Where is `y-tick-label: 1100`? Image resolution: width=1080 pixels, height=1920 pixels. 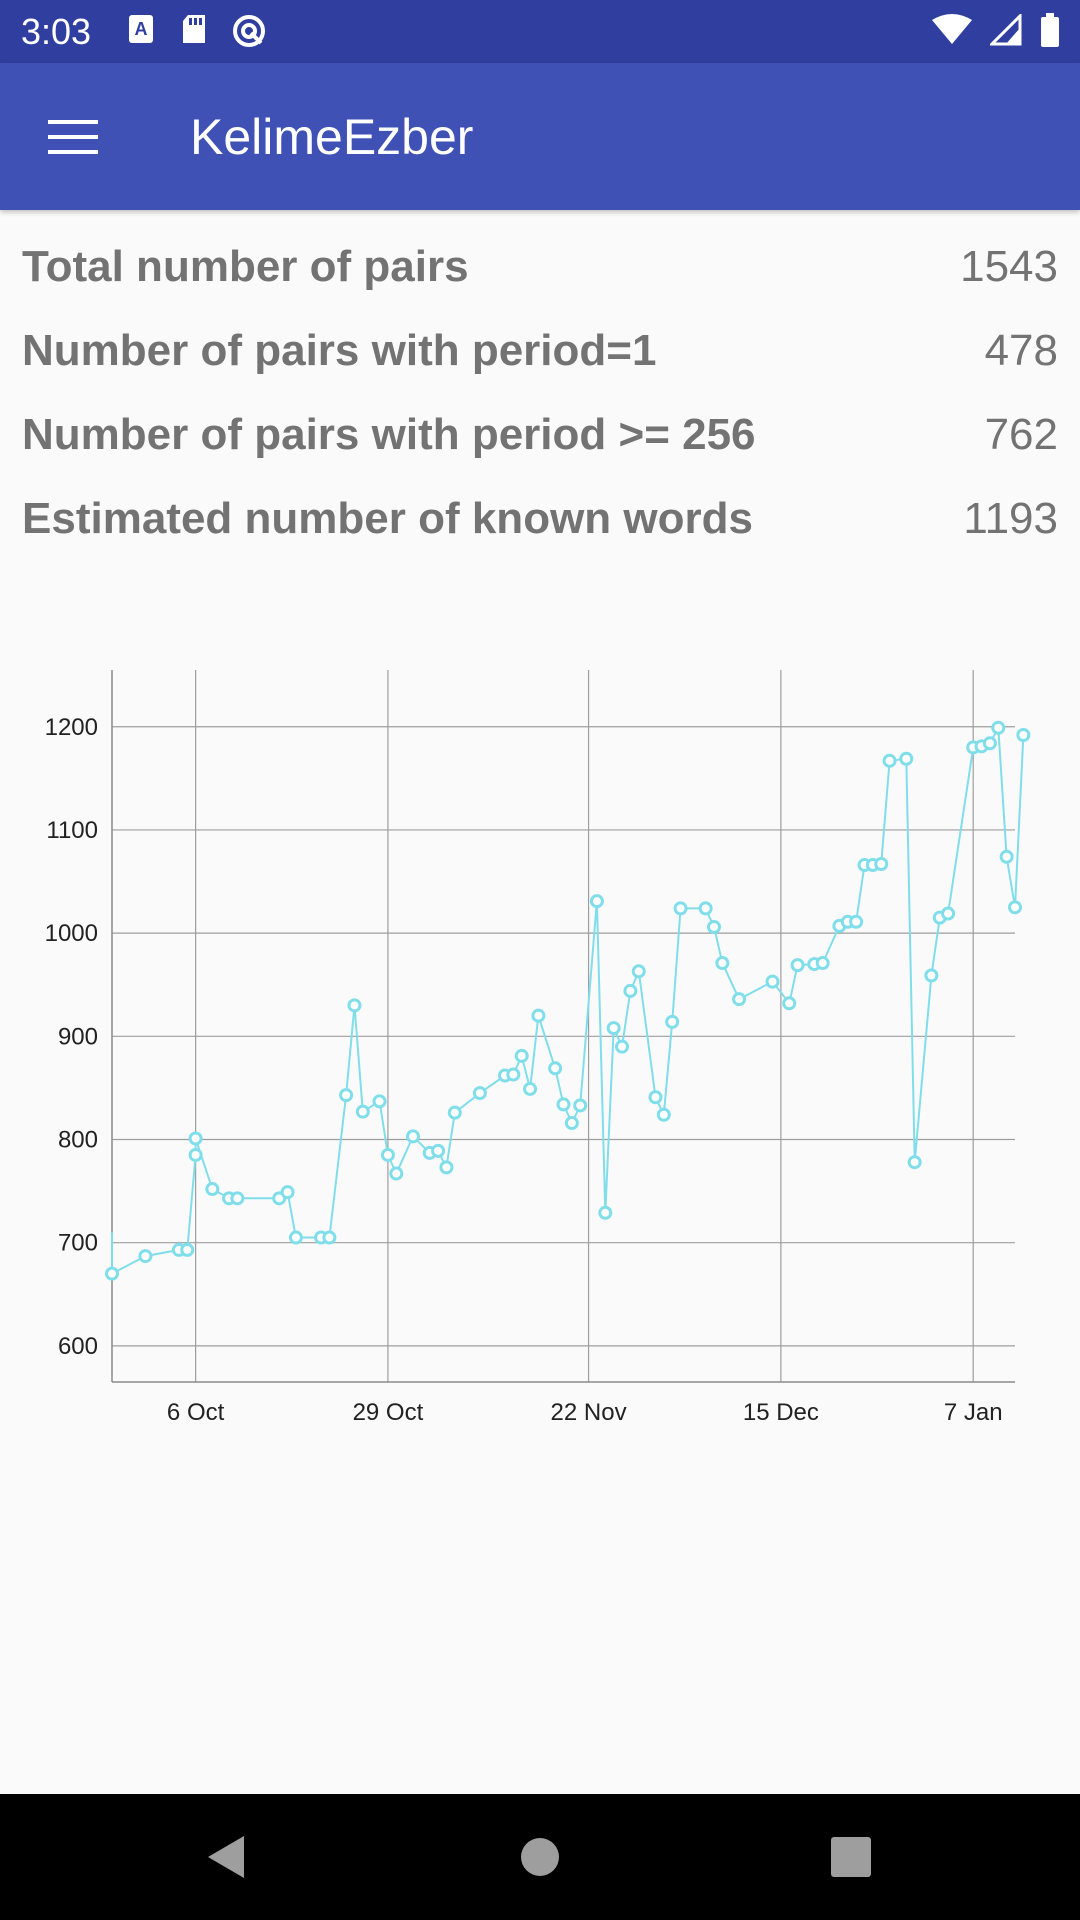
y-tick-label: 1100 is located at coordinates (72, 830).